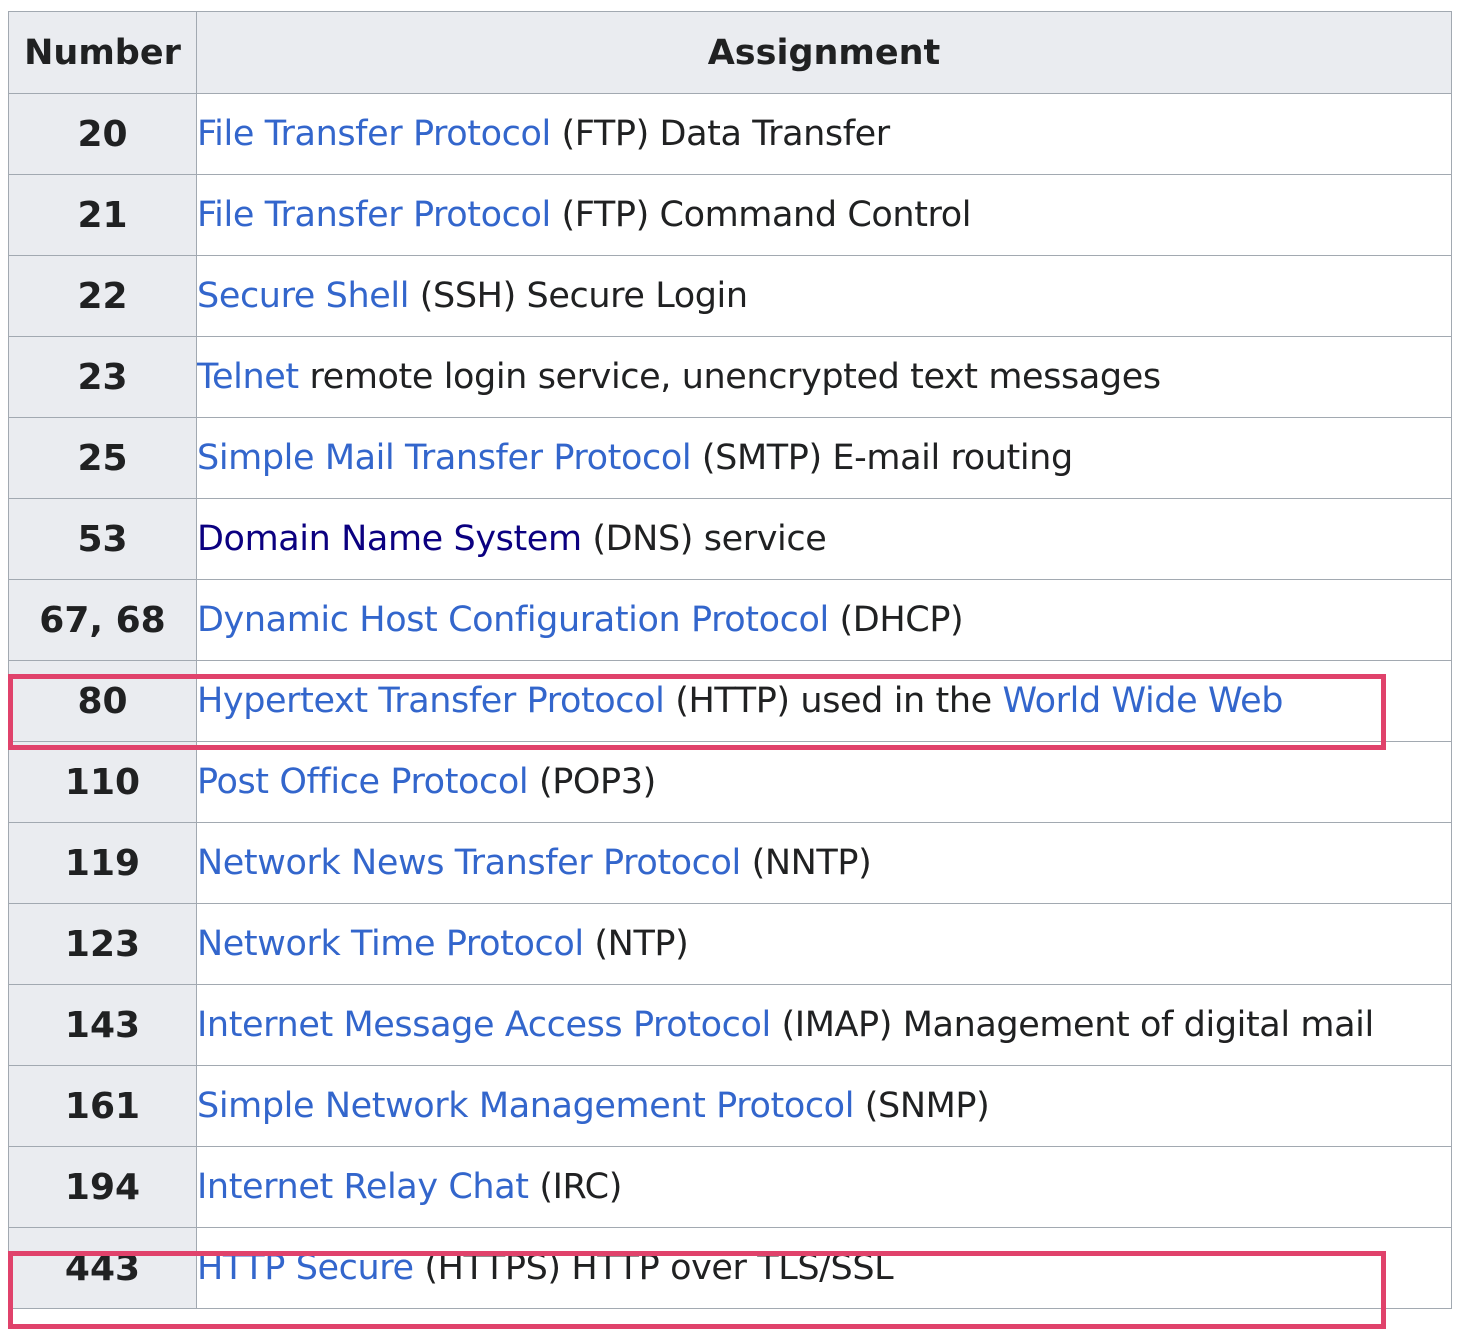 This screenshot has height=1342, width=1462. I want to click on table-header-row: Number Assignment, so click(730, 52).